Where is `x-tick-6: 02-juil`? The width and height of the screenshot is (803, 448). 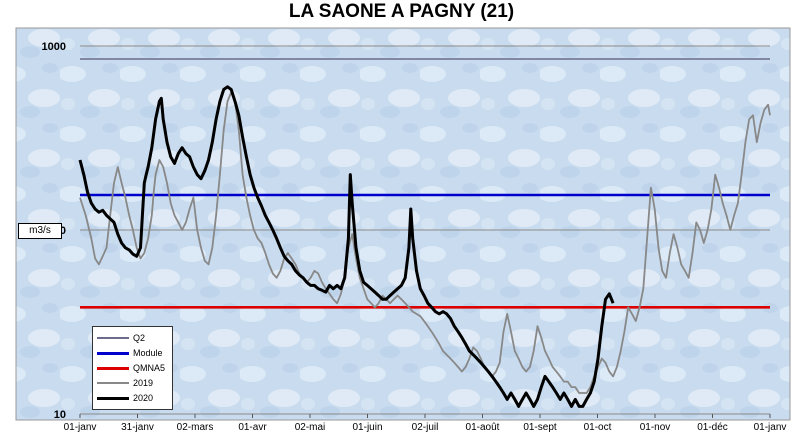
x-tick-6: 02-juil is located at coordinates (425, 427).